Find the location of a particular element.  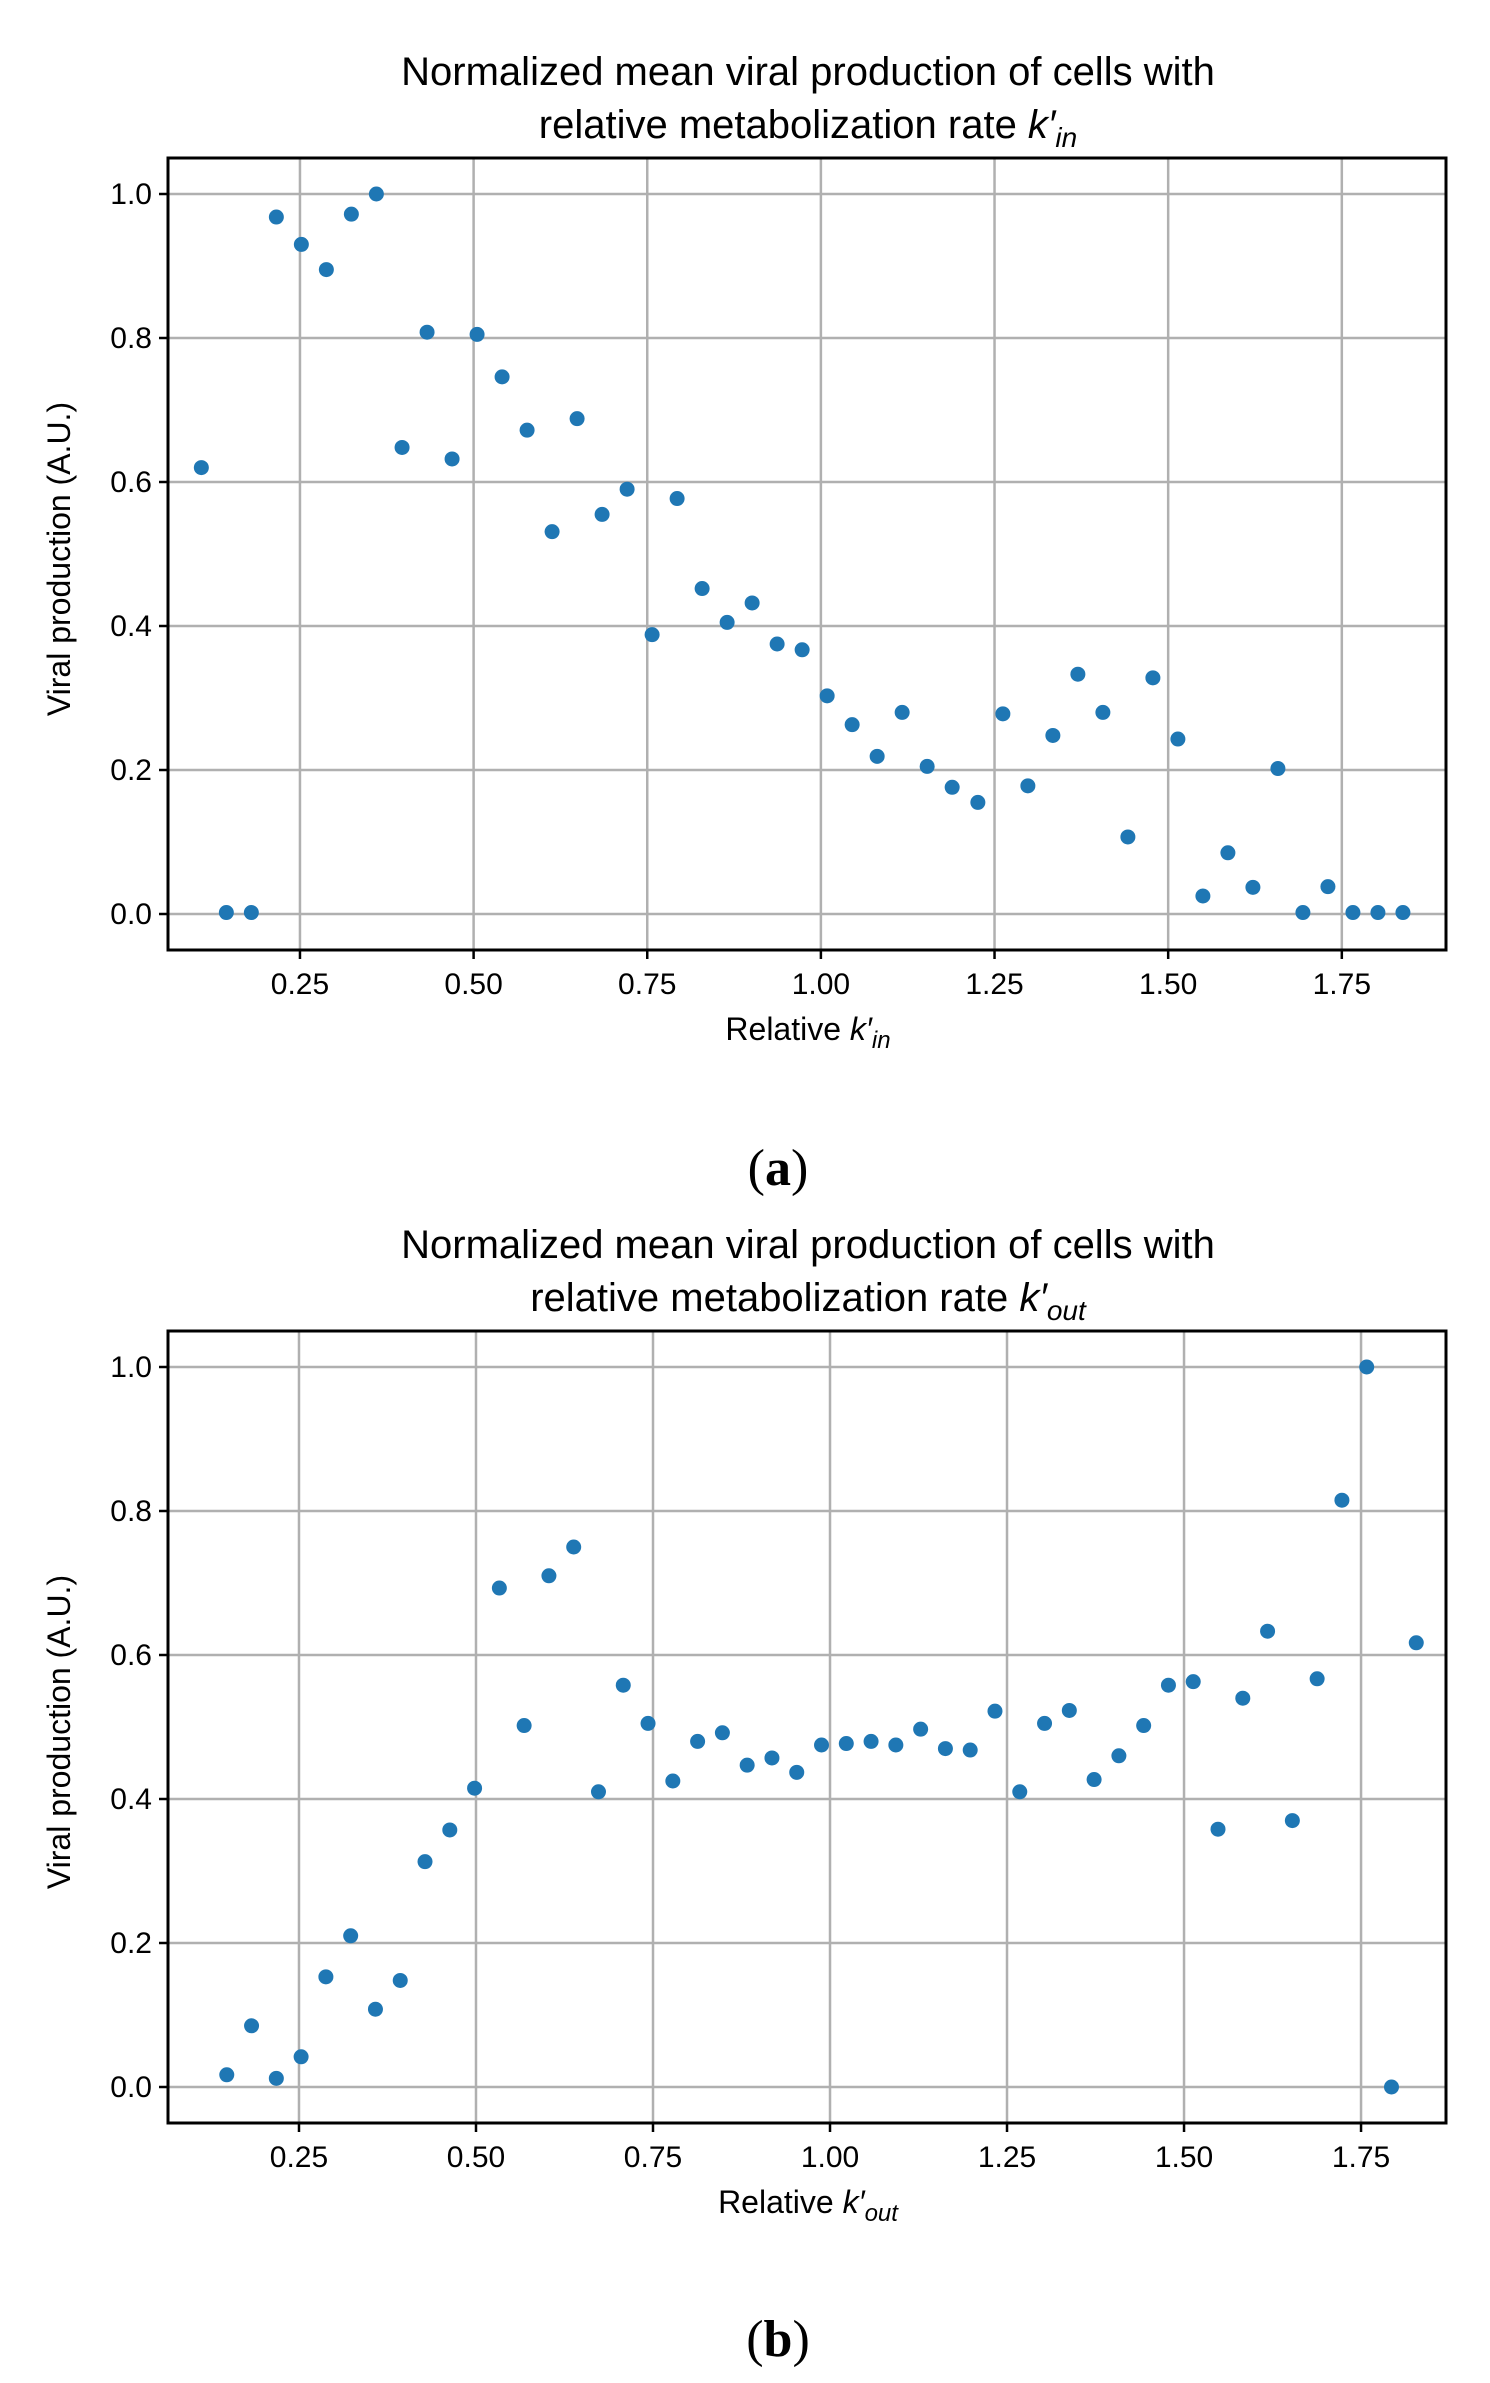

y-tick-label: 0.2 is located at coordinates (131, 770).